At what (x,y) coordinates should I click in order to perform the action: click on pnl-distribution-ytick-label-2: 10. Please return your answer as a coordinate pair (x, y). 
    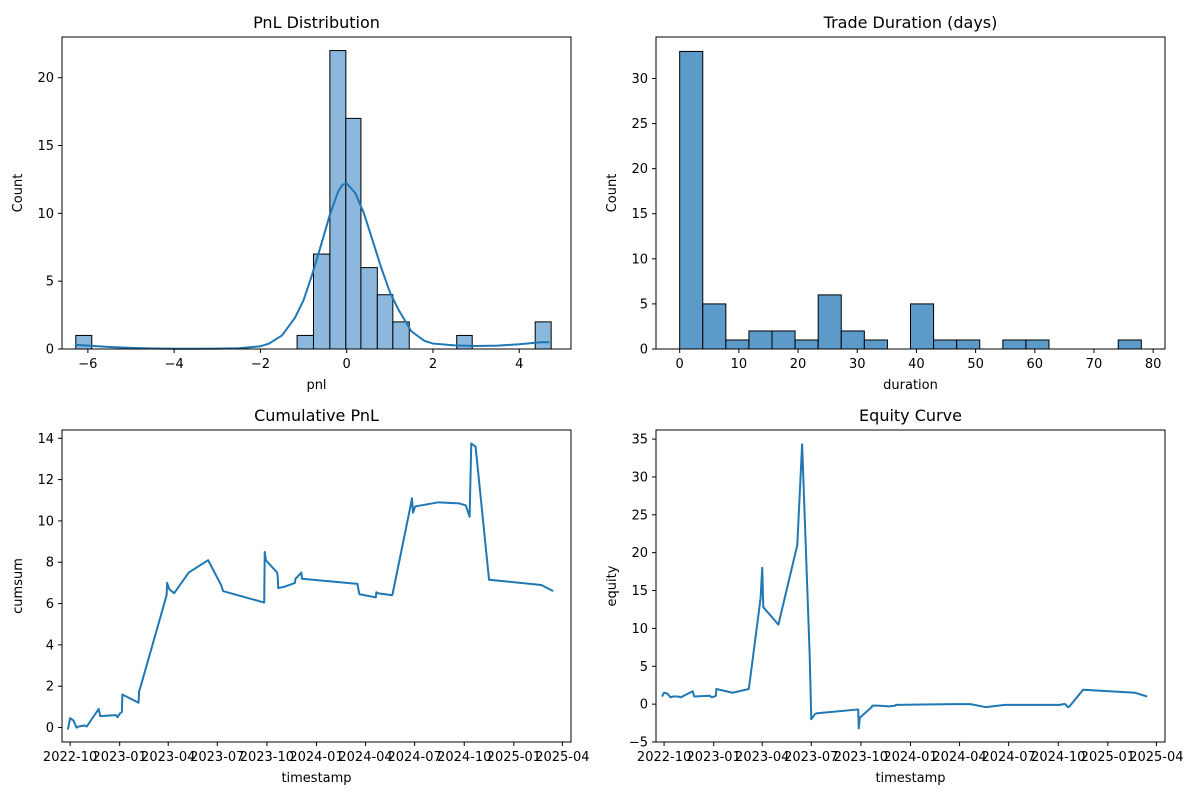
    Looking at the image, I should click on (45, 214).